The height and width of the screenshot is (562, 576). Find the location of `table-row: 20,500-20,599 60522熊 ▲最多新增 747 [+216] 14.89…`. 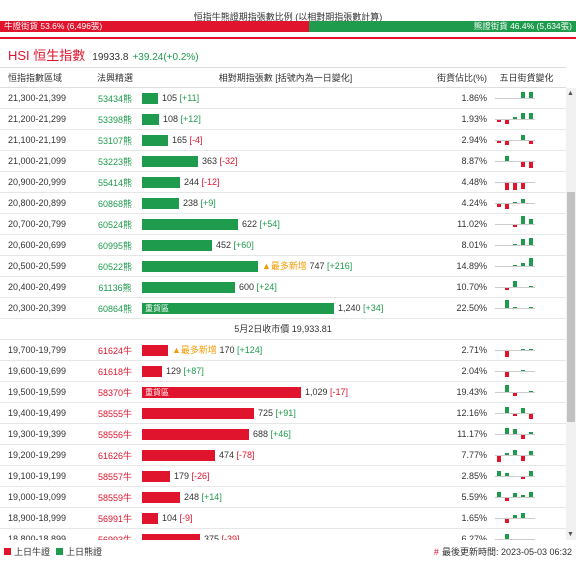

table-row: 20,500-20,599 60522熊 ▲最多新增 747 [+216] 14.89… is located at coordinates (283, 266).